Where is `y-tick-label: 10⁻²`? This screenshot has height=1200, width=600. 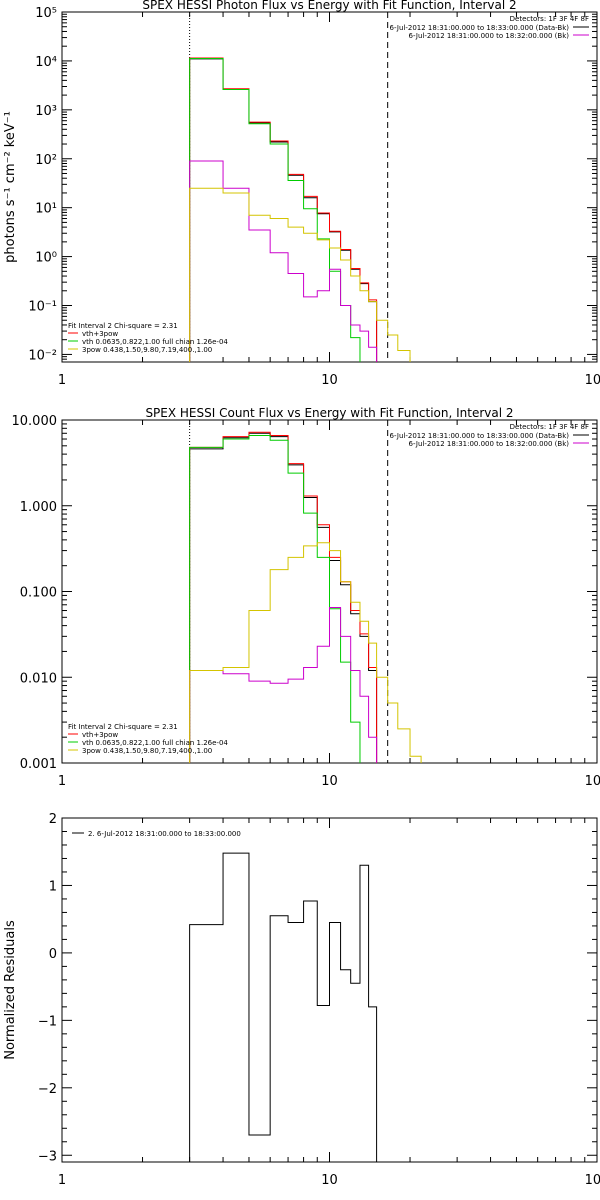
y-tick-label: 10⁻² is located at coordinates (42, 355).